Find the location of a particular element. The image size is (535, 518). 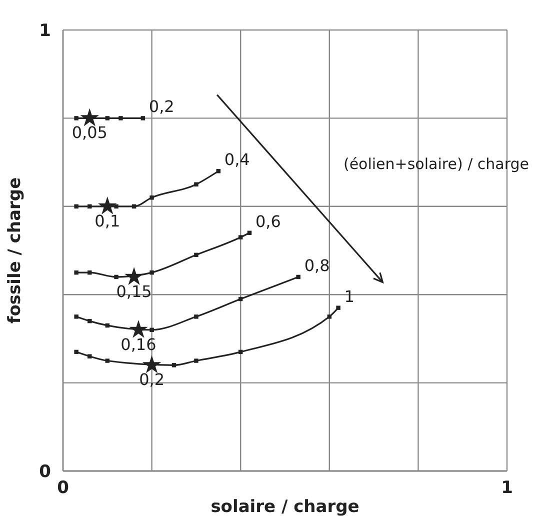

annotation: (éolien+solaire) / charge is located at coordinates (436, 163).